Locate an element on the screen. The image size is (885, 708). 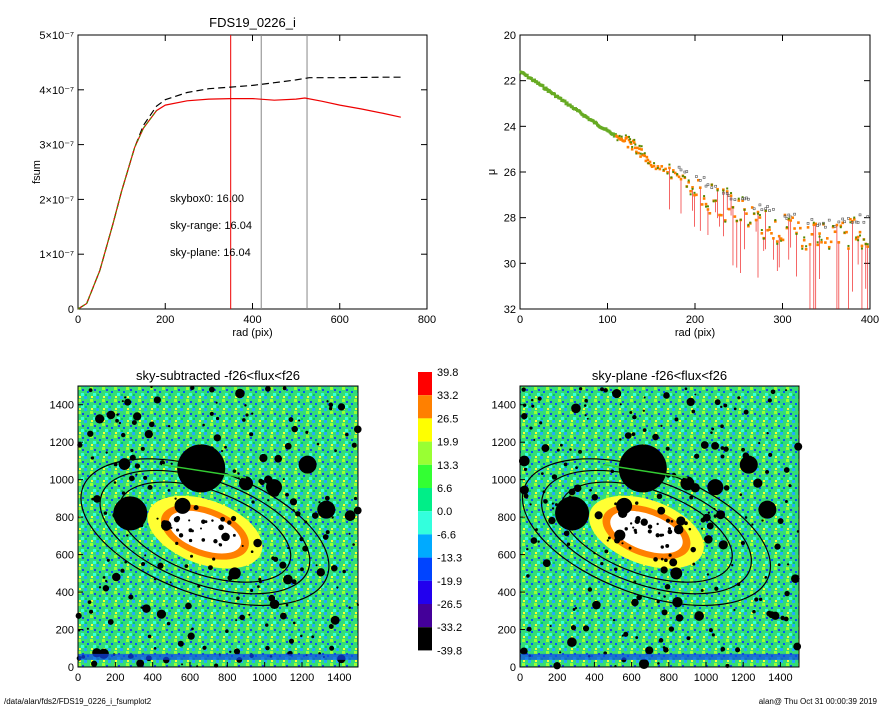
colorbar-label: 6.6 is located at coordinates (444, 489).